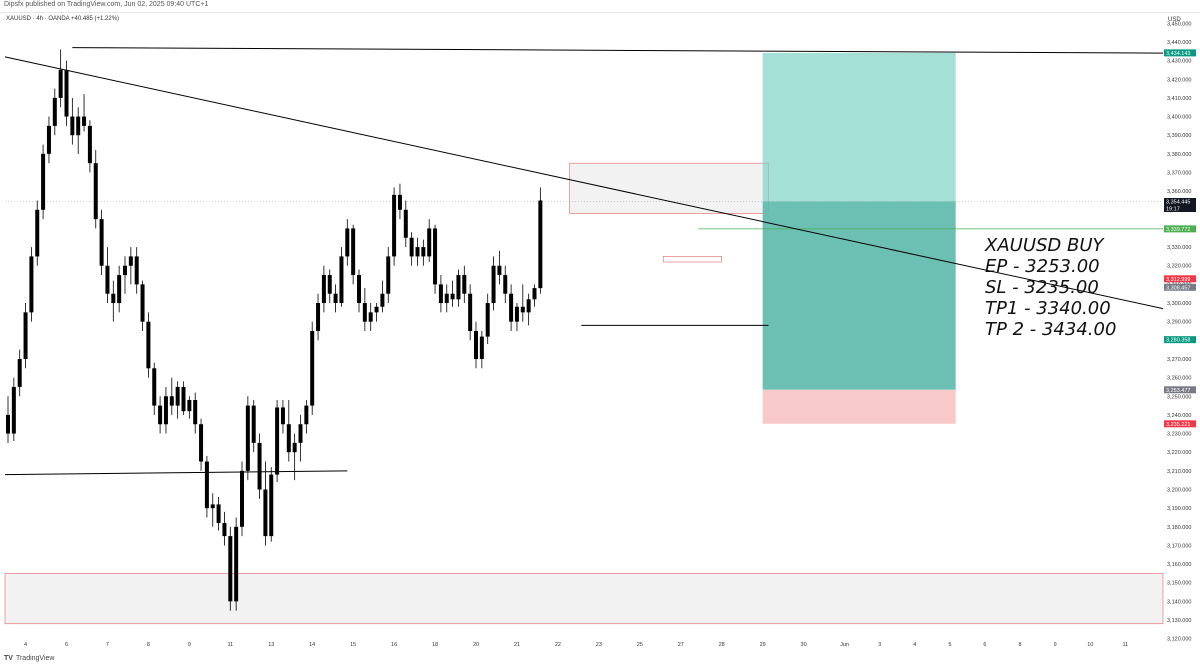 This screenshot has height=669, width=1200. Describe the element at coordinates (640, 645) in the screenshot. I see `time-tick-label: 25` at that location.